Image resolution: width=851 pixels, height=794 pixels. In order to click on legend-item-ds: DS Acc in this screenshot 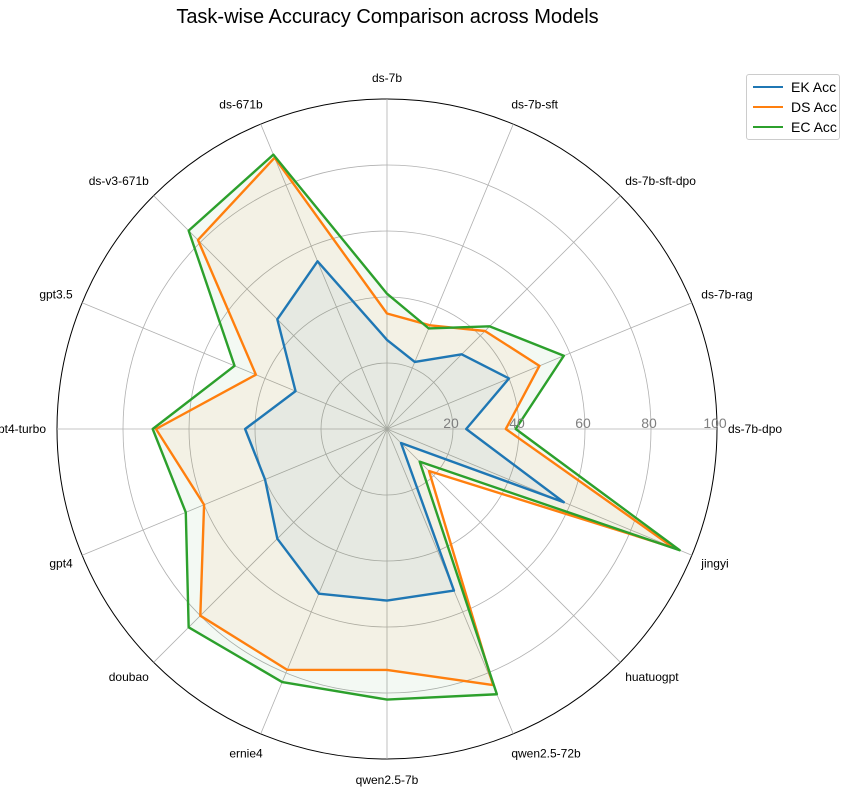, I will do `click(795, 107)`.